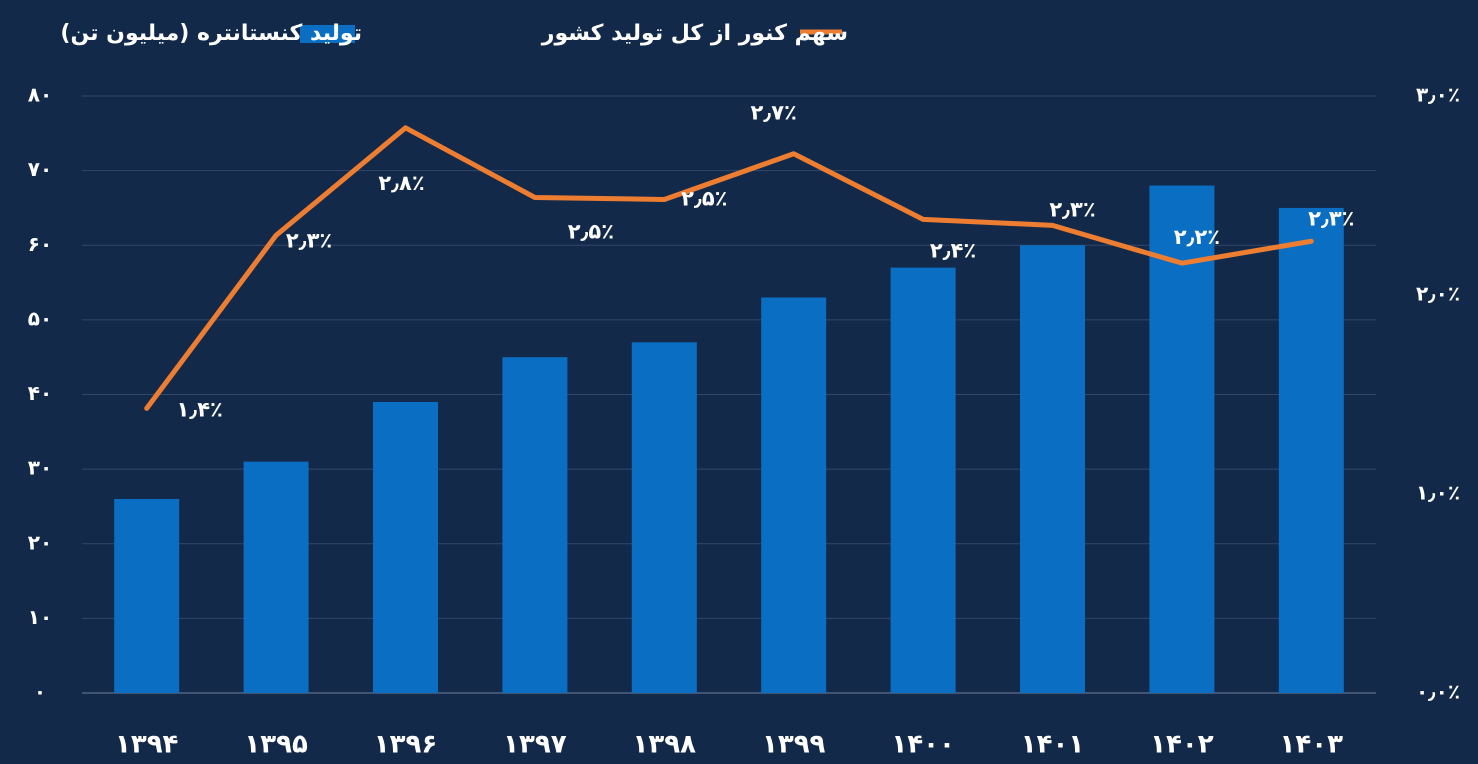 This screenshot has height=764, width=1478. Describe the element at coordinates (40, 95) in the screenshot. I see `y-tick-label: ۸۰` at that location.